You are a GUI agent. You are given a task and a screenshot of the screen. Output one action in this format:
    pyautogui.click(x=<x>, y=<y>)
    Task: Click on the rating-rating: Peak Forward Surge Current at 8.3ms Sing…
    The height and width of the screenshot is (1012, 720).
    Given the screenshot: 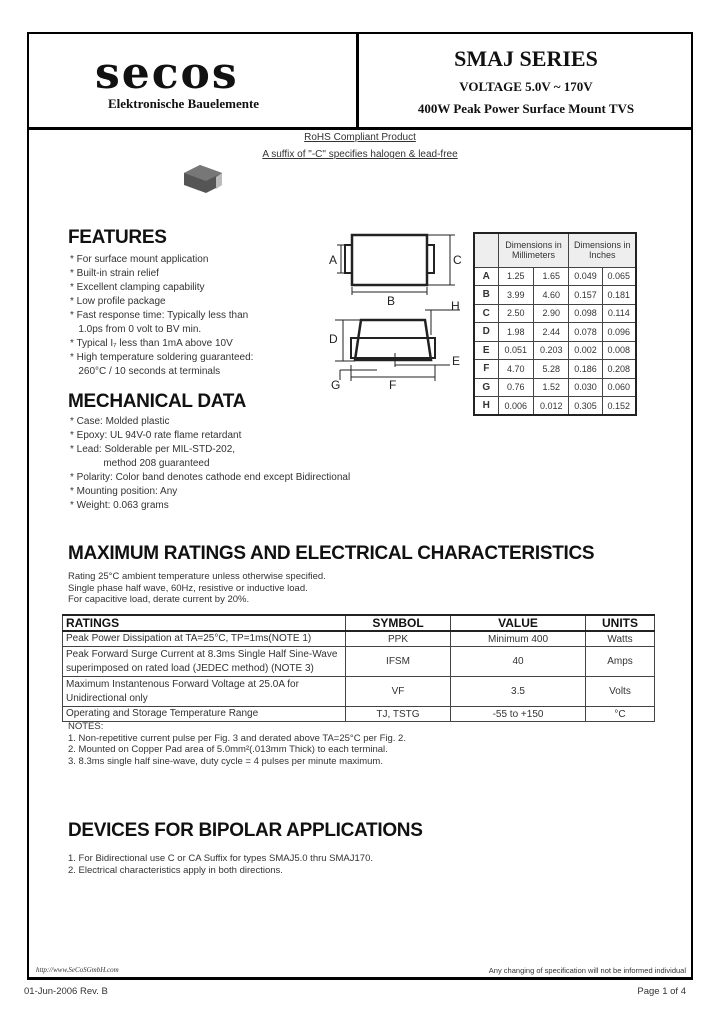 What is the action you would take?
    pyautogui.click(x=204, y=661)
    